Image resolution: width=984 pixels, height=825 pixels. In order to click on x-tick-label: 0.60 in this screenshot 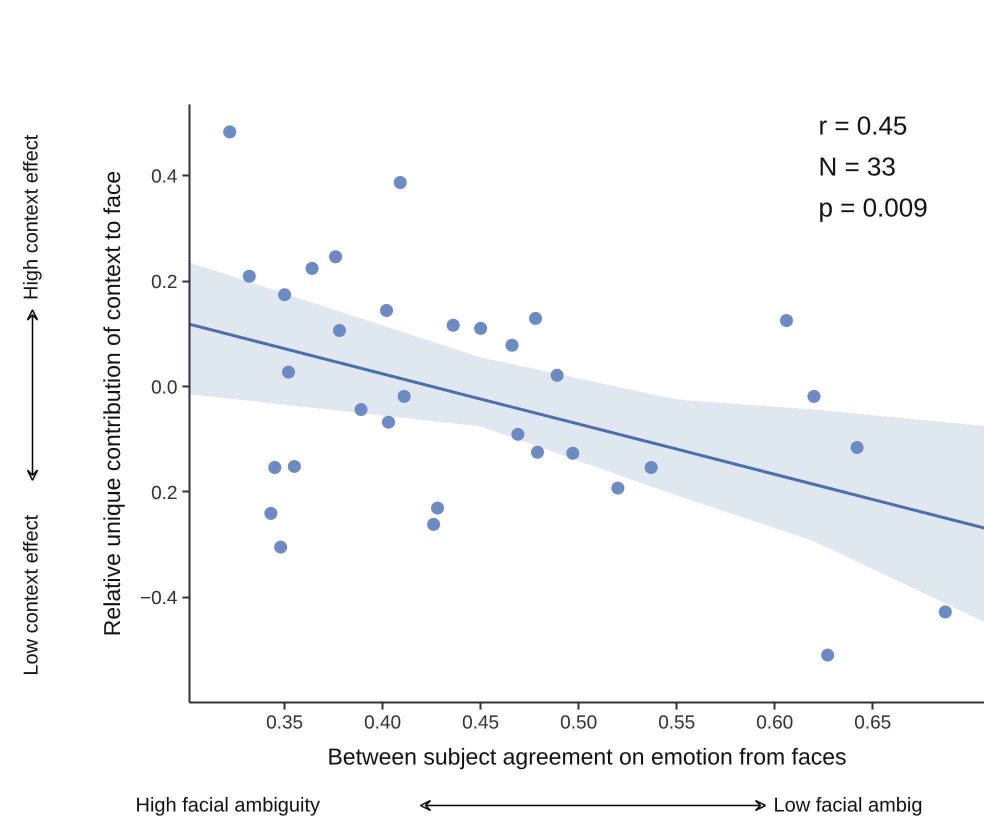, I will do `click(775, 723)`.